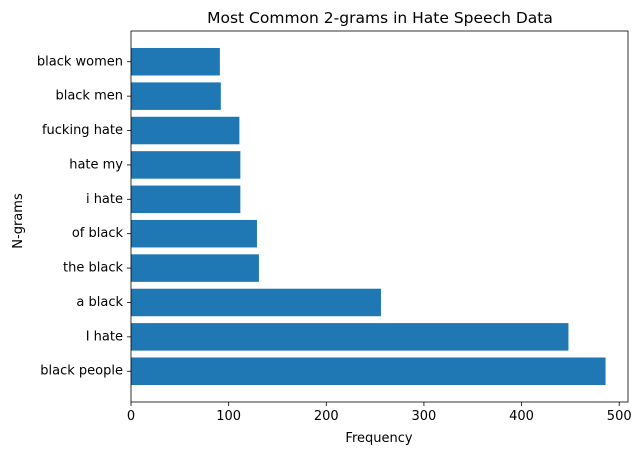 This screenshot has width=641, height=455. I want to click on x-tick-label: 500, so click(619, 416).